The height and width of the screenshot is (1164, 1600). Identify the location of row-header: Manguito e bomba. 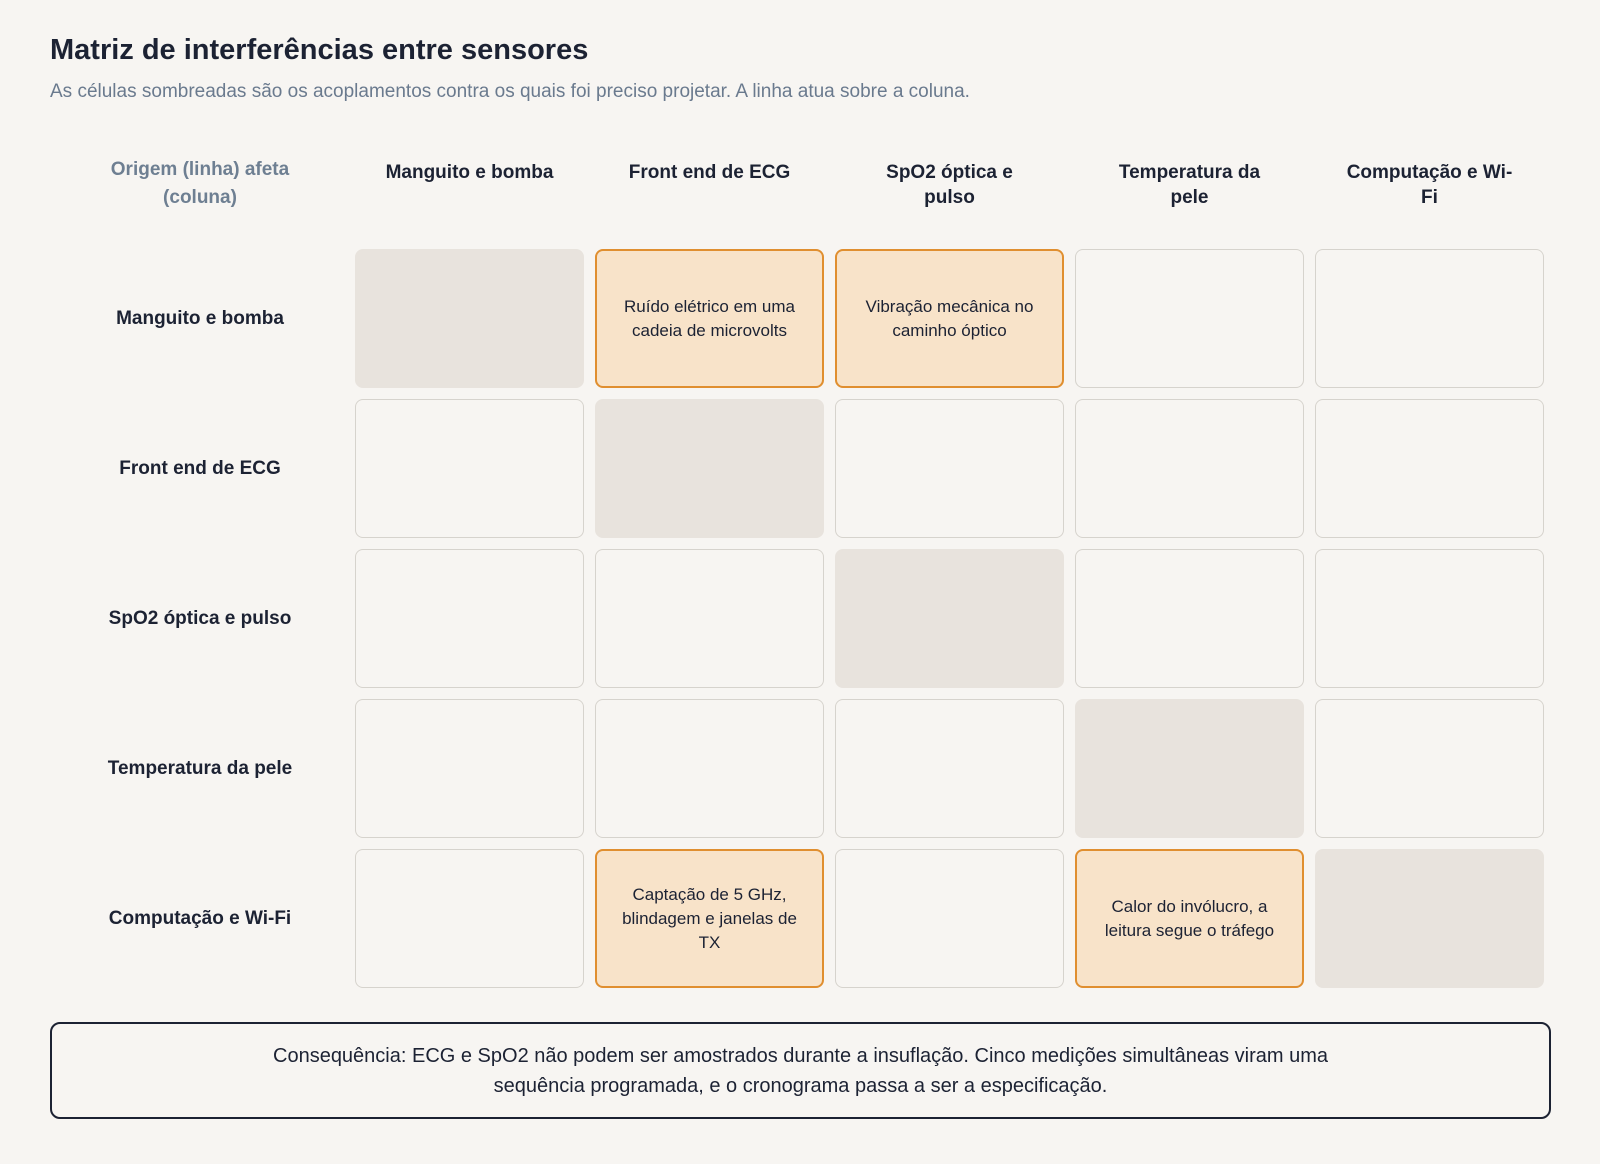
(200, 318).